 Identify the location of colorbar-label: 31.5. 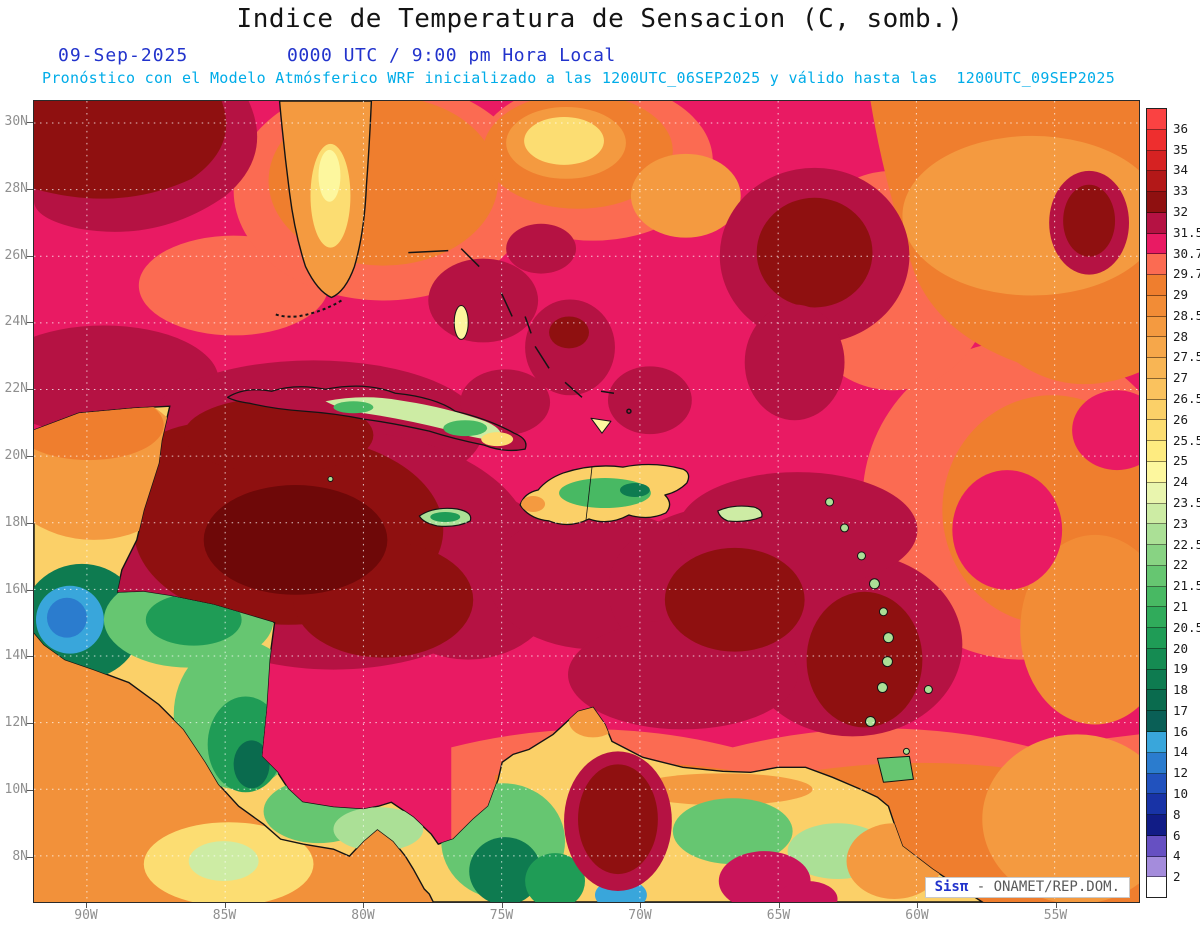
(1186, 232).